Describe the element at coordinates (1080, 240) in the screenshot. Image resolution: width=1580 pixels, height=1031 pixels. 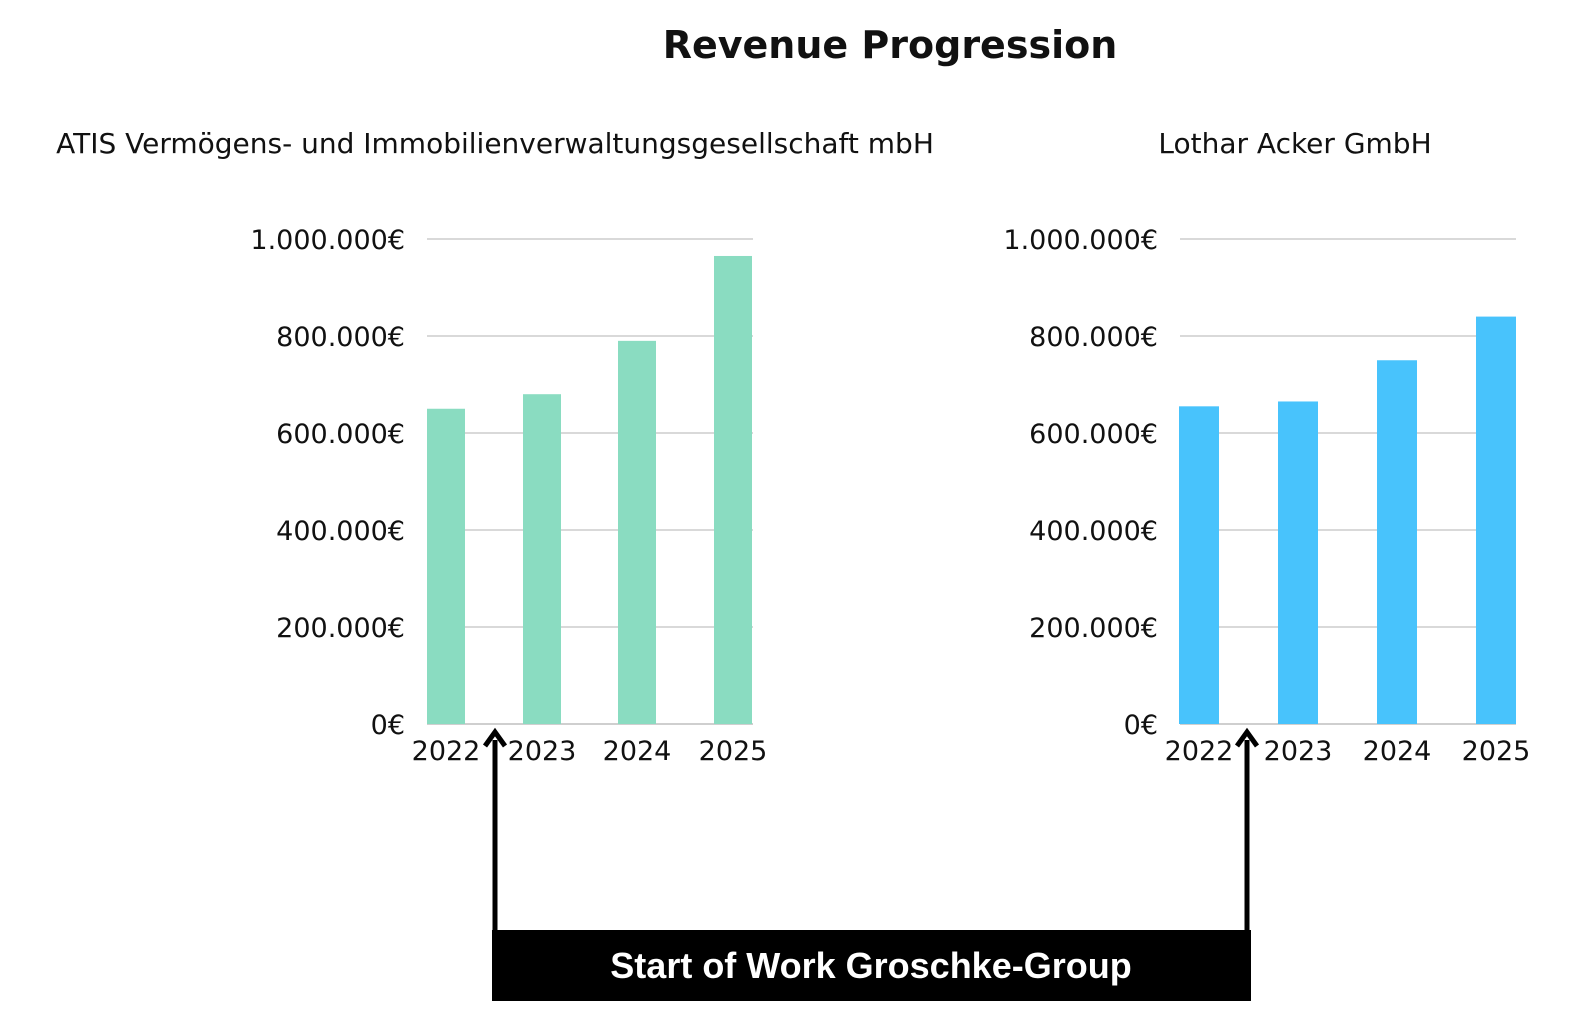
I see `right-ytick-label: 1.000.000€` at that location.